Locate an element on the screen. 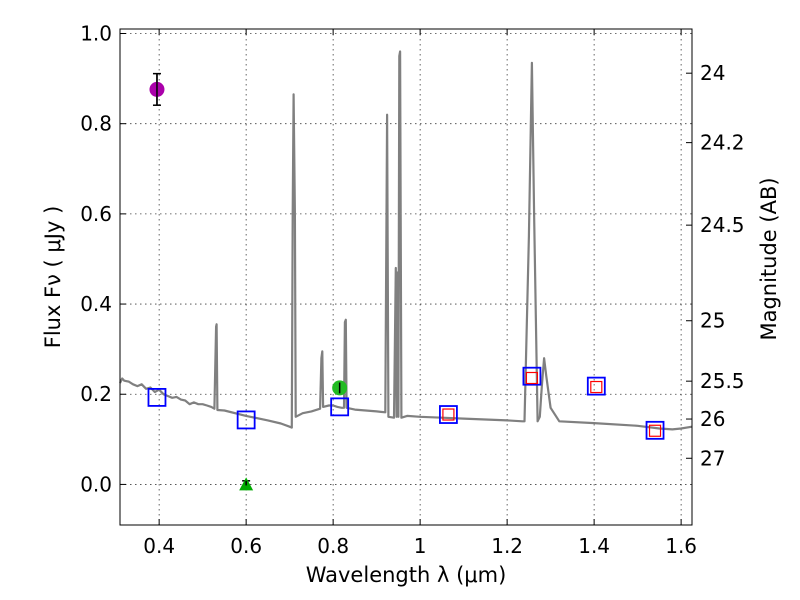 The width and height of the screenshot is (800, 600). y-tick-label: 0.2 is located at coordinates (96, 394).